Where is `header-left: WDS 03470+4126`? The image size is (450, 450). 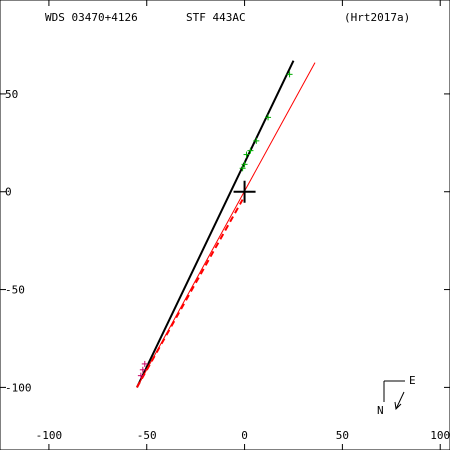 header-left: WDS 03470+4126 is located at coordinates (91, 17).